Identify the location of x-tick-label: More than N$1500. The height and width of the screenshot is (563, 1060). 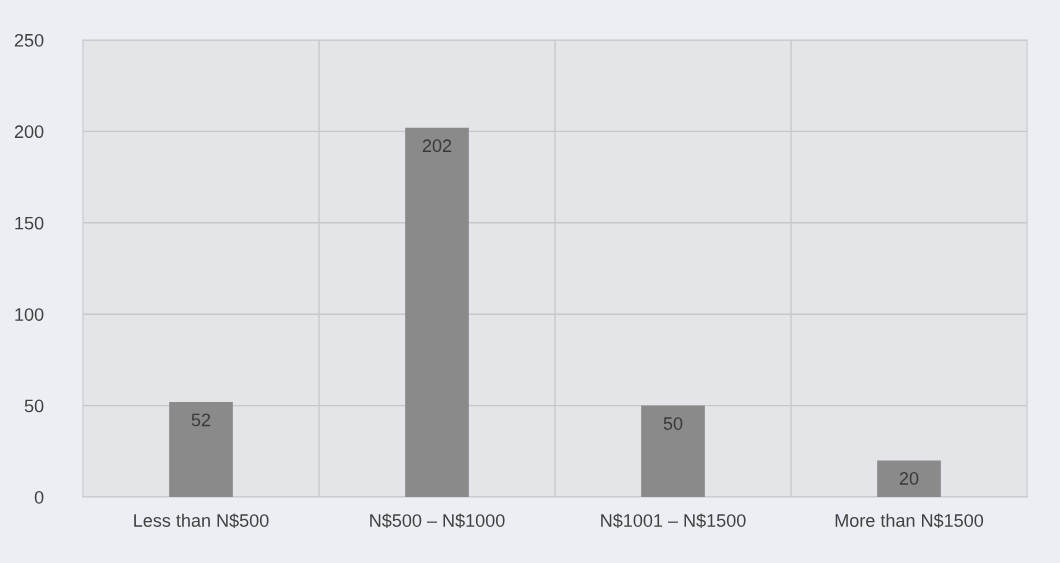
(909, 520).